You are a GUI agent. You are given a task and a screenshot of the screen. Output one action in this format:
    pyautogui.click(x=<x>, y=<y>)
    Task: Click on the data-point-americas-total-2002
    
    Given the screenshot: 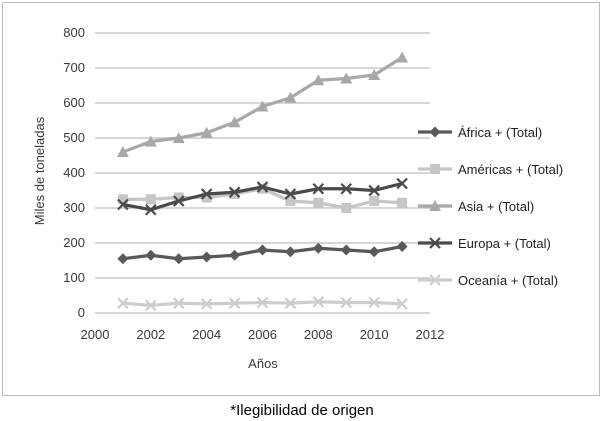 What is the action you would take?
    pyautogui.click(x=150, y=199)
    